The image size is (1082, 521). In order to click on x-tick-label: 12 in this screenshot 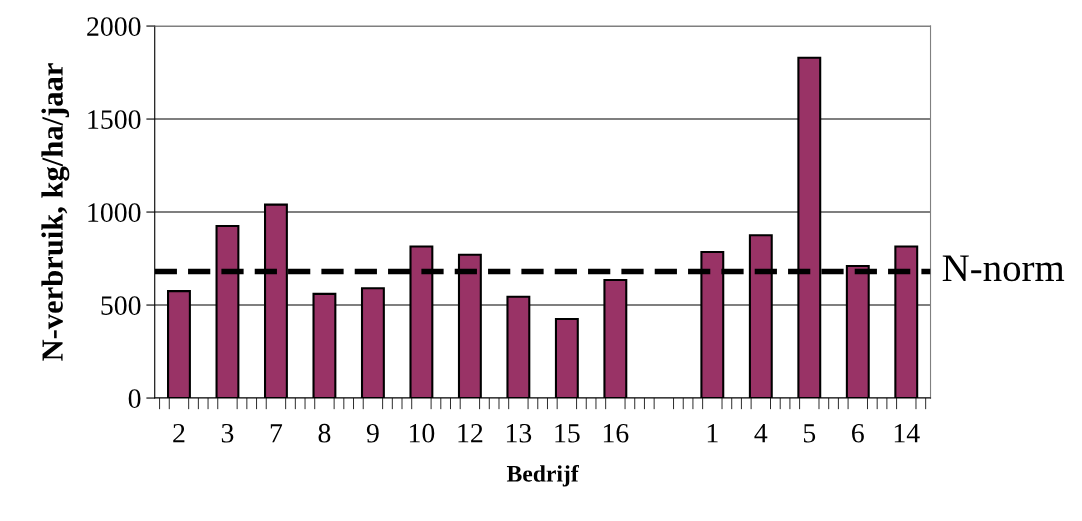, I will do `click(470, 433)`.